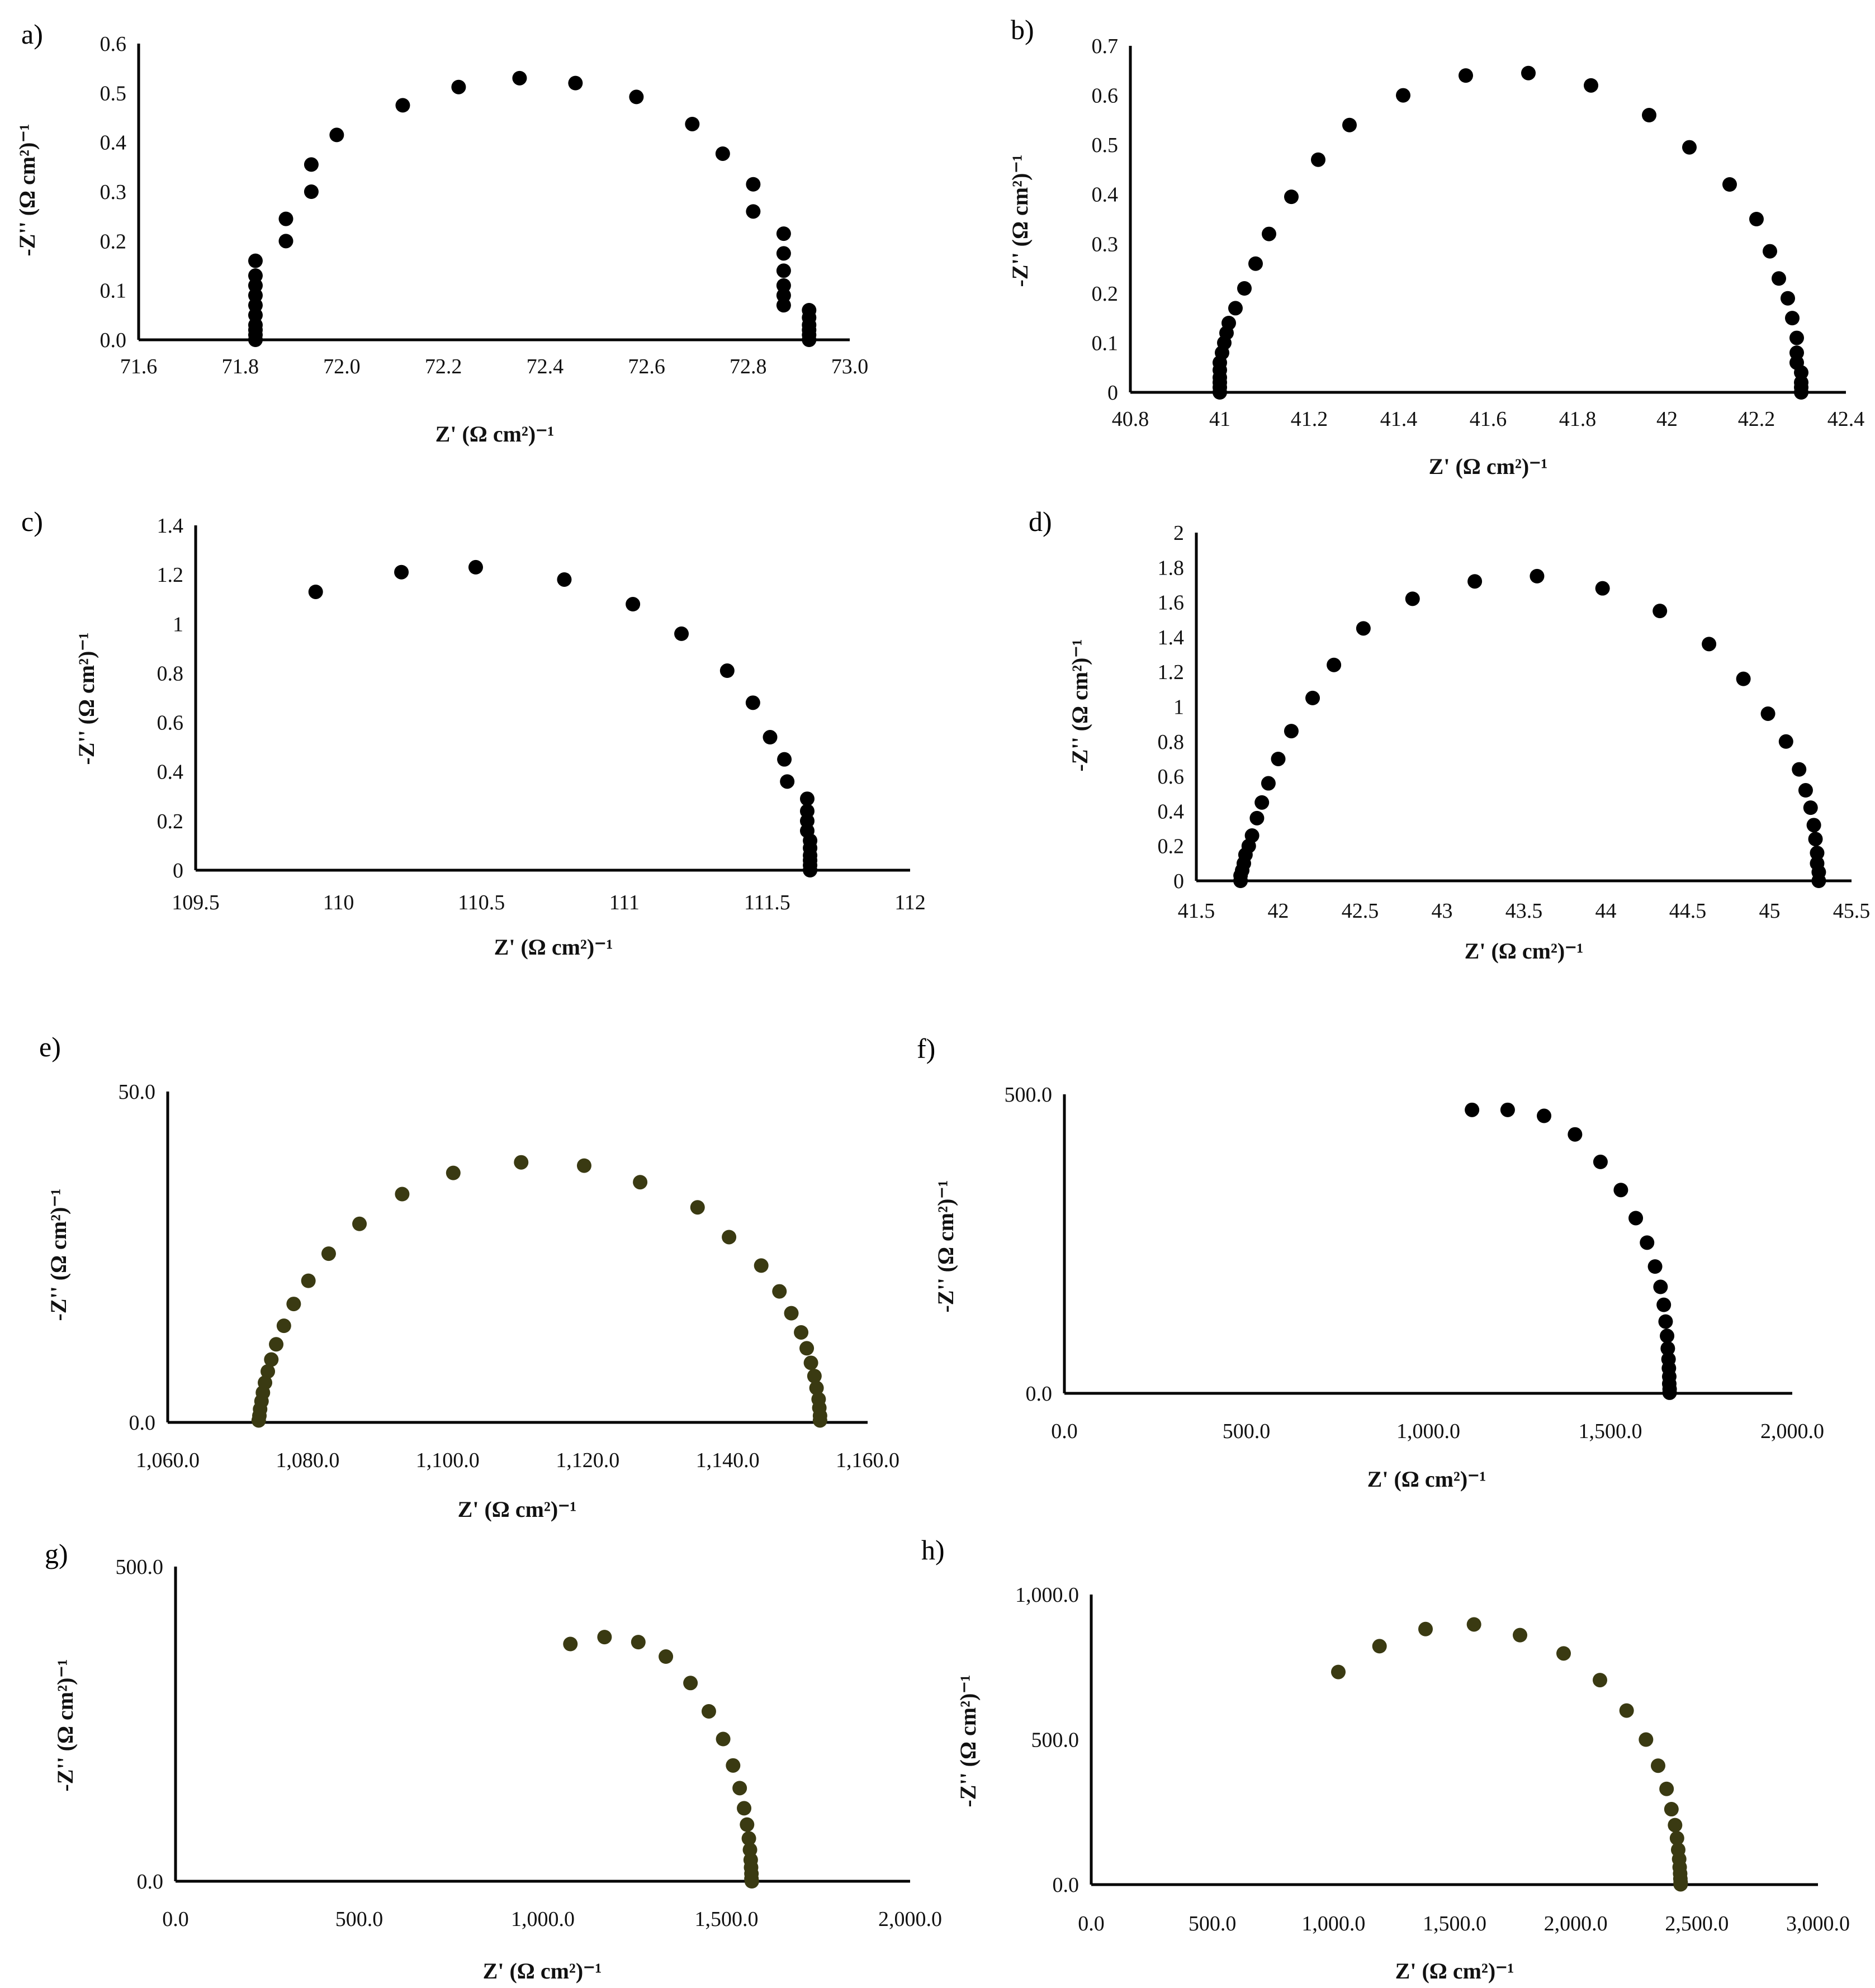 This screenshot has width=1875, height=1988. I want to click on y-tick-label: 1.4, so click(1172, 637).